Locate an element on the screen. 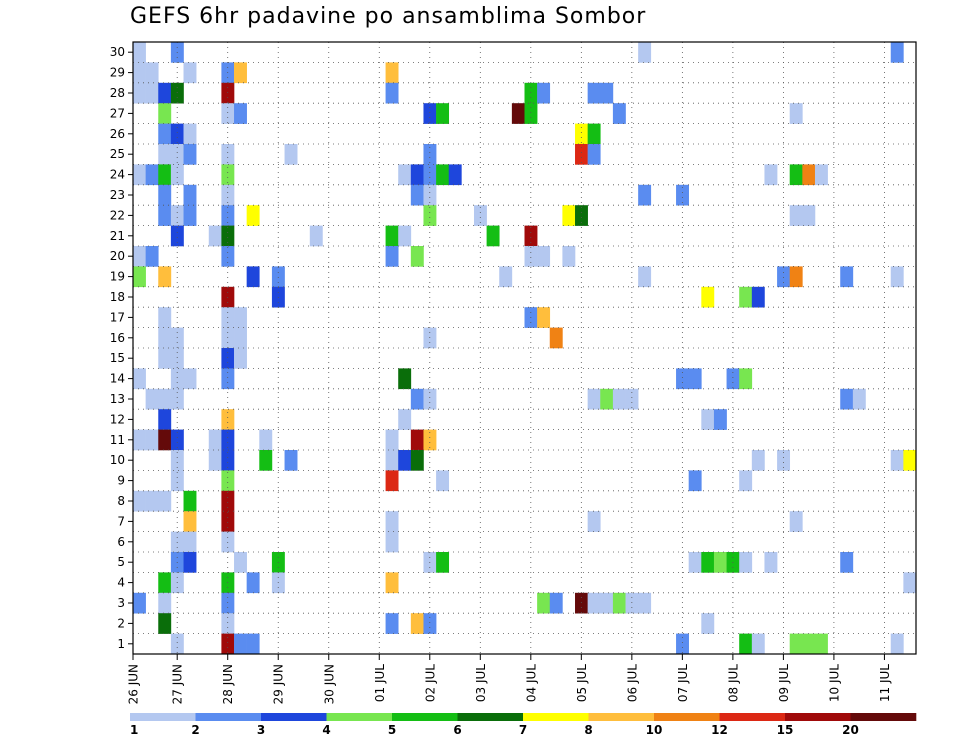  y-tick-label: 12 is located at coordinates (117, 419).